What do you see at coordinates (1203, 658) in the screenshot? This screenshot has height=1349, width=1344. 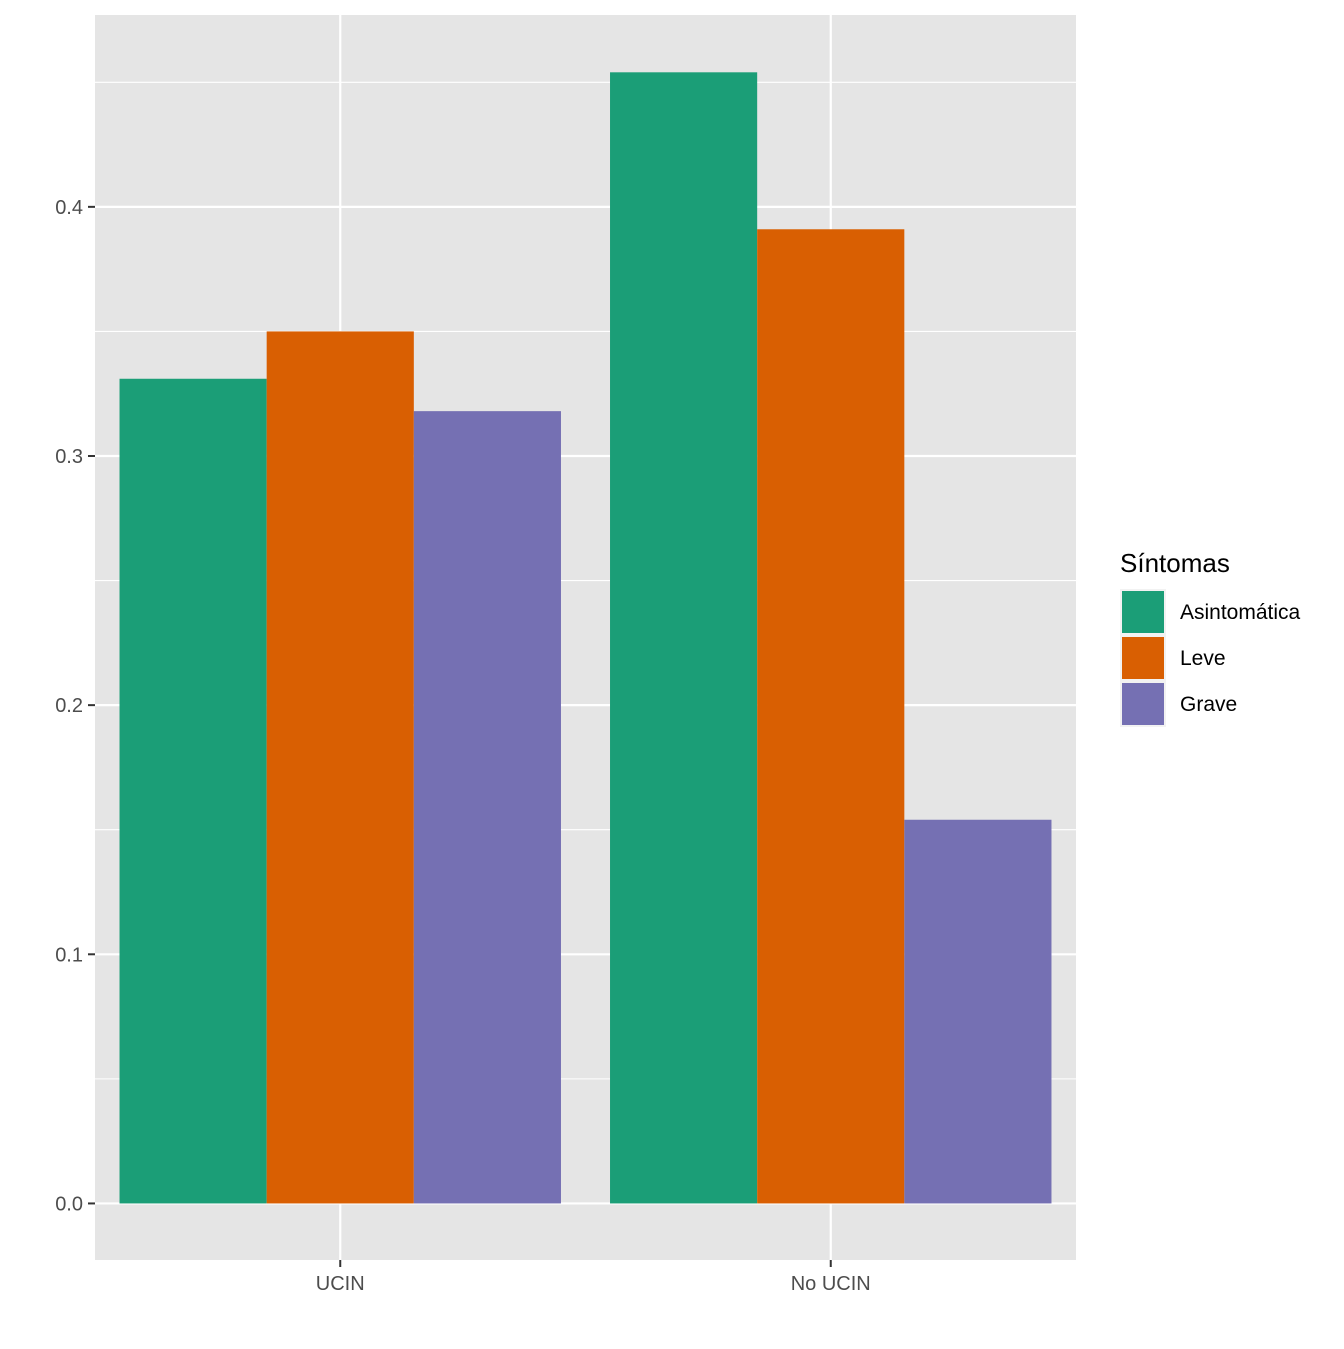 I see `legend-label: Leve` at bounding box center [1203, 658].